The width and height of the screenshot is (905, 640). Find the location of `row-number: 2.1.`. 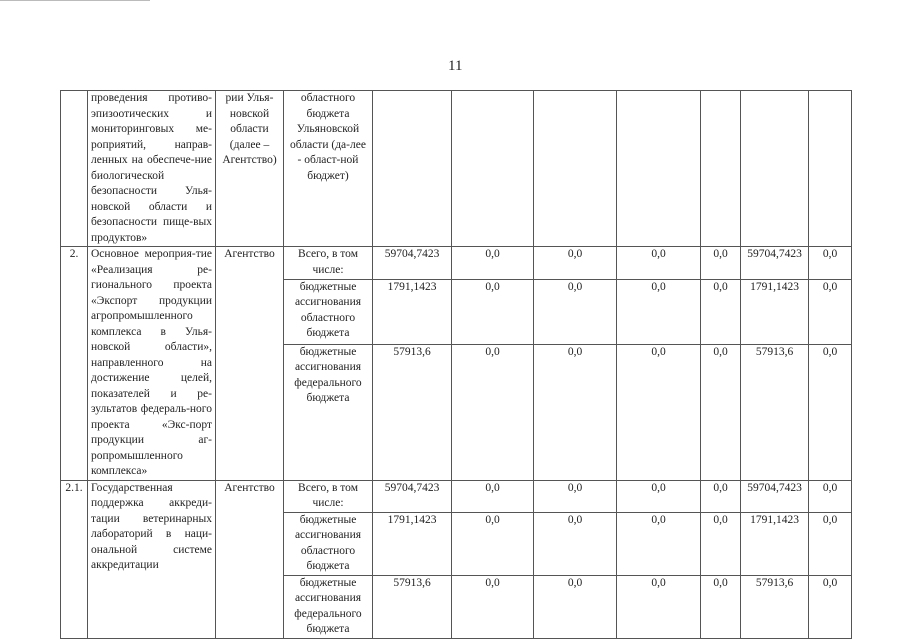

row-number: 2.1. is located at coordinates (74, 559).